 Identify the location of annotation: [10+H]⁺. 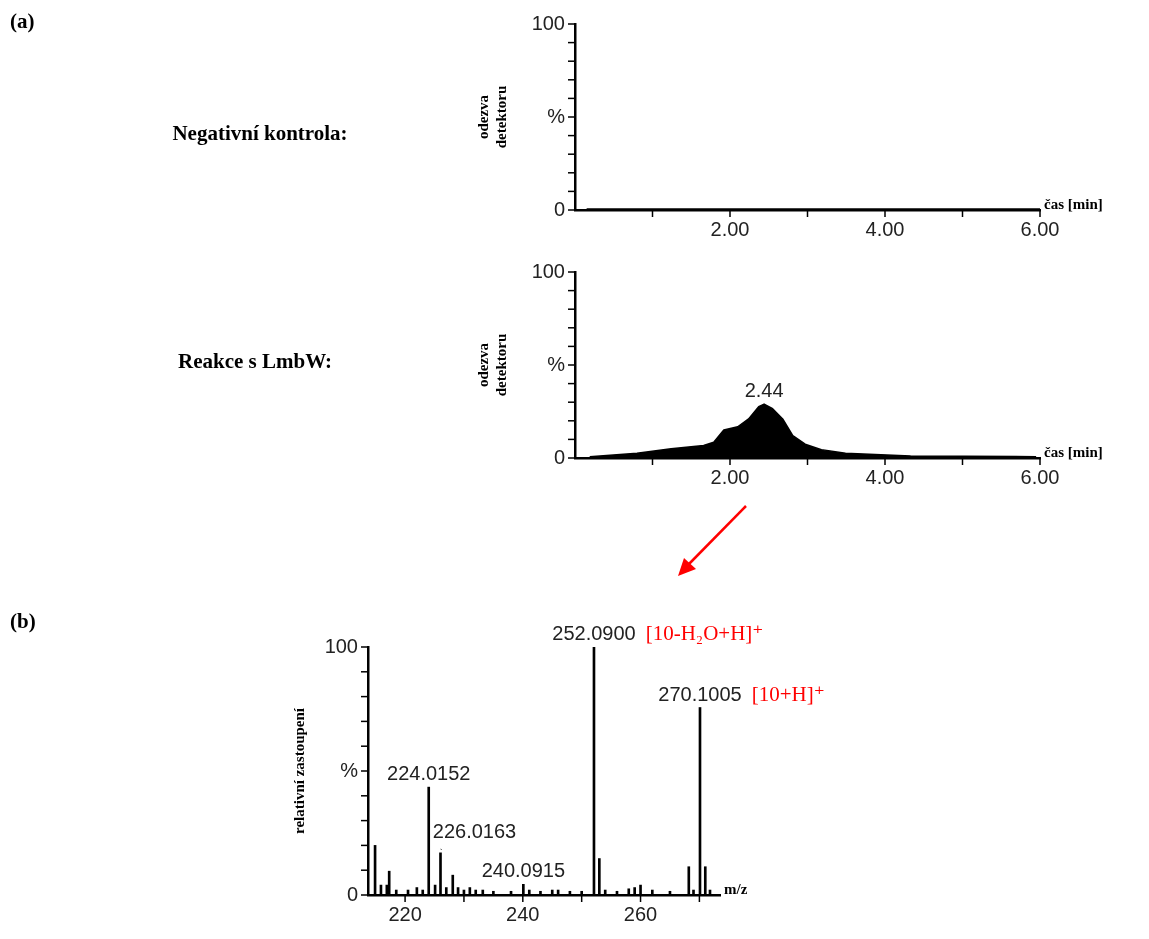
(788, 693).